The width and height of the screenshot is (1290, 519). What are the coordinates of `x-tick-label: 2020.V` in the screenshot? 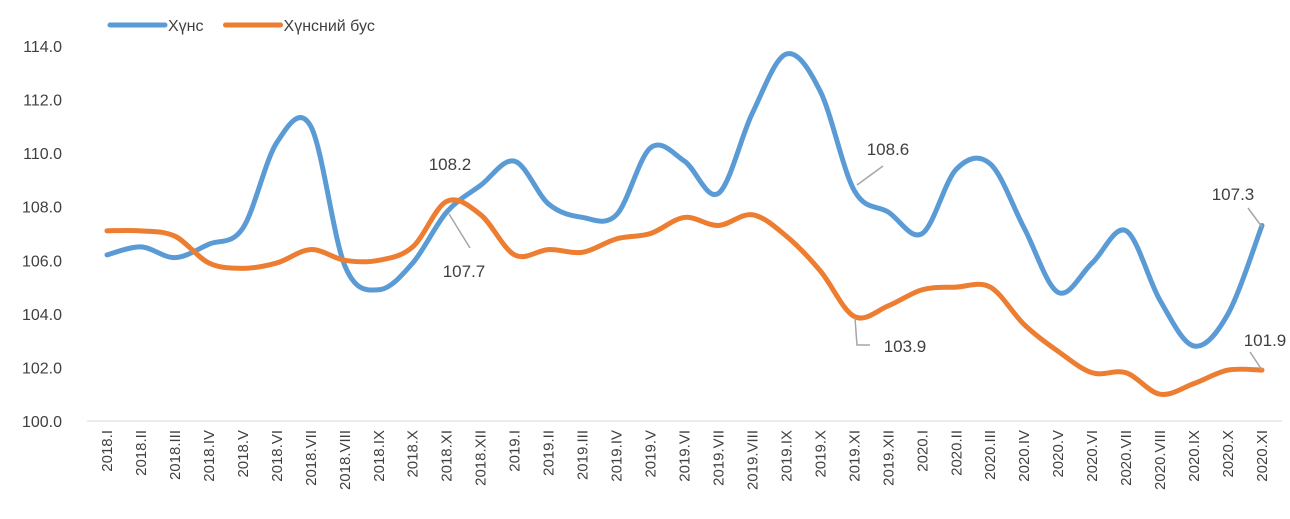 It's located at (1058, 454).